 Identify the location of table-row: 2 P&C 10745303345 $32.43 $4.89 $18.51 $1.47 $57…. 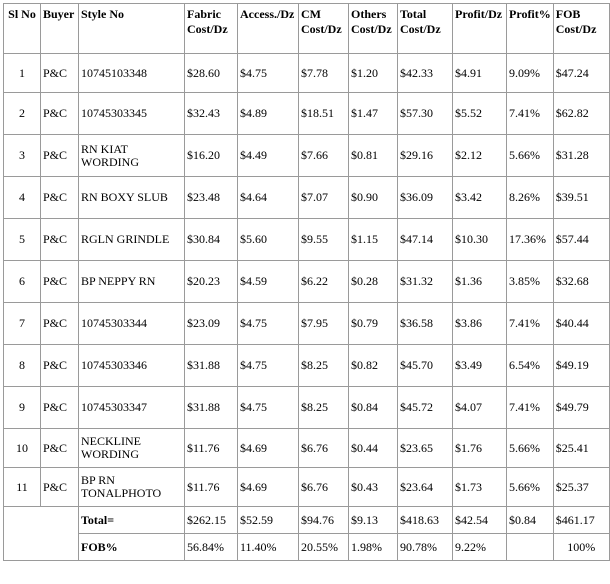
(306, 113).